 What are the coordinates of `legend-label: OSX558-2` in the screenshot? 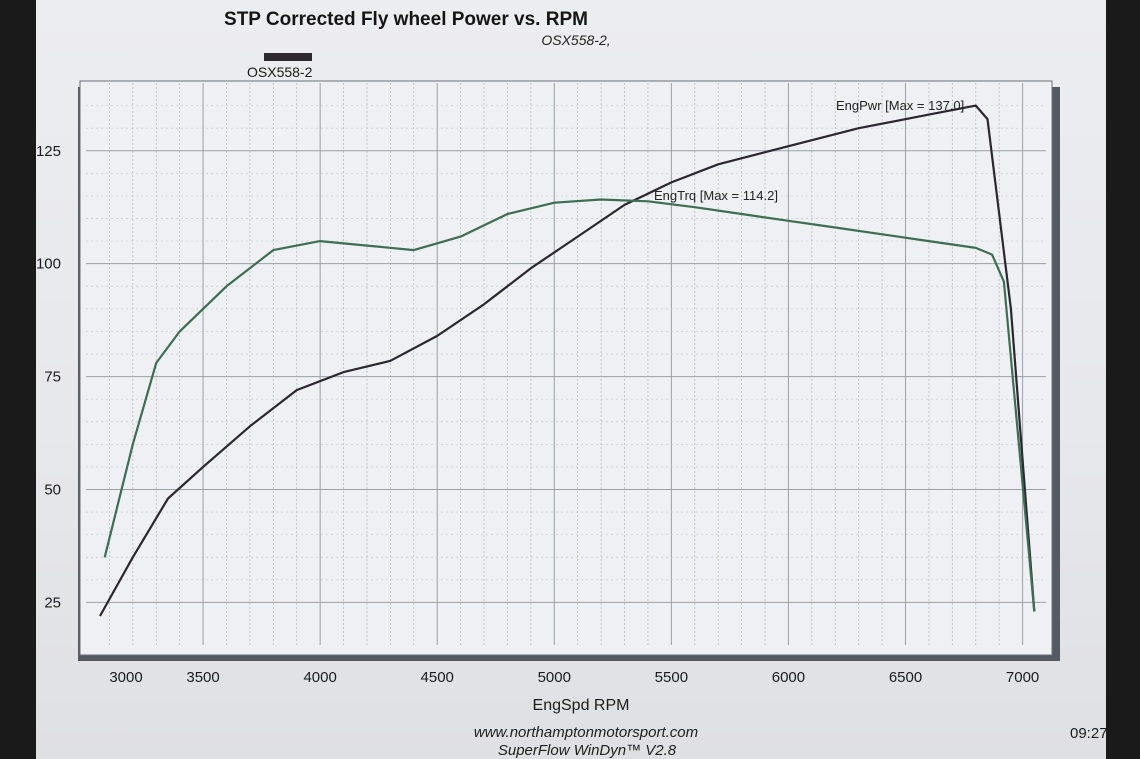 It's located at (280, 72).